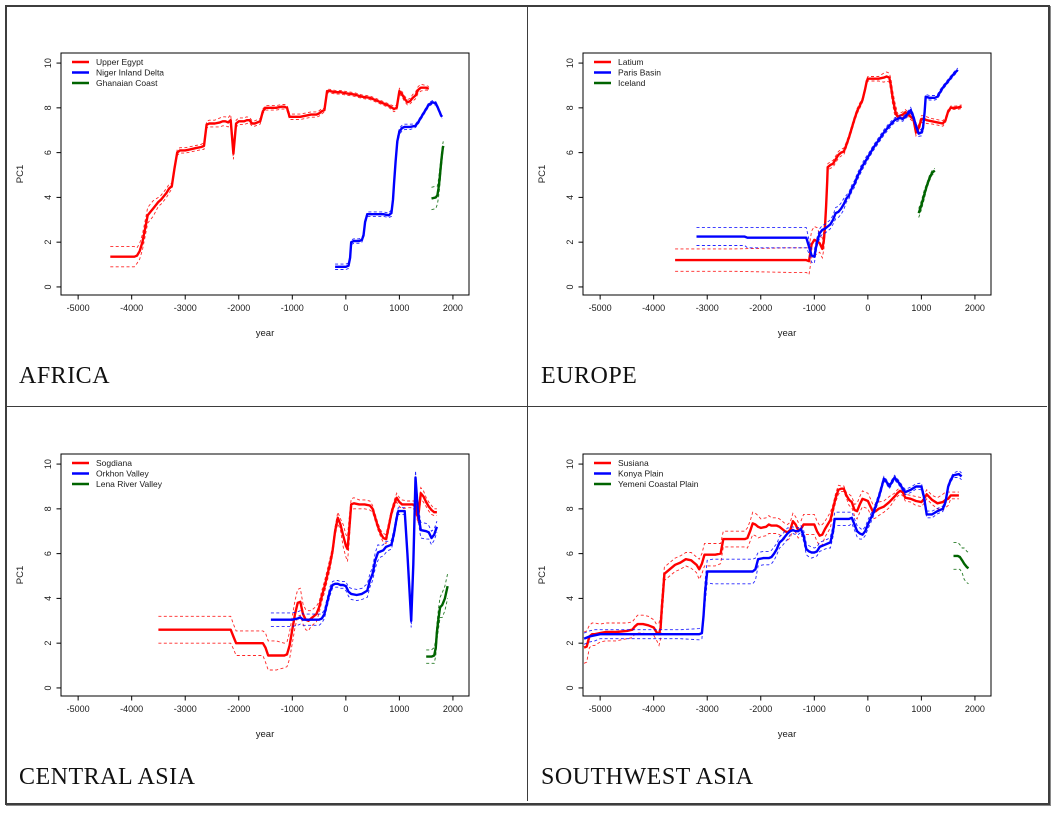 This screenshot has width=1055, height=816. Describe the element at coordinates (389, 182) in the screenshot. I see `band-upper-niger-inland-delta` at that location.